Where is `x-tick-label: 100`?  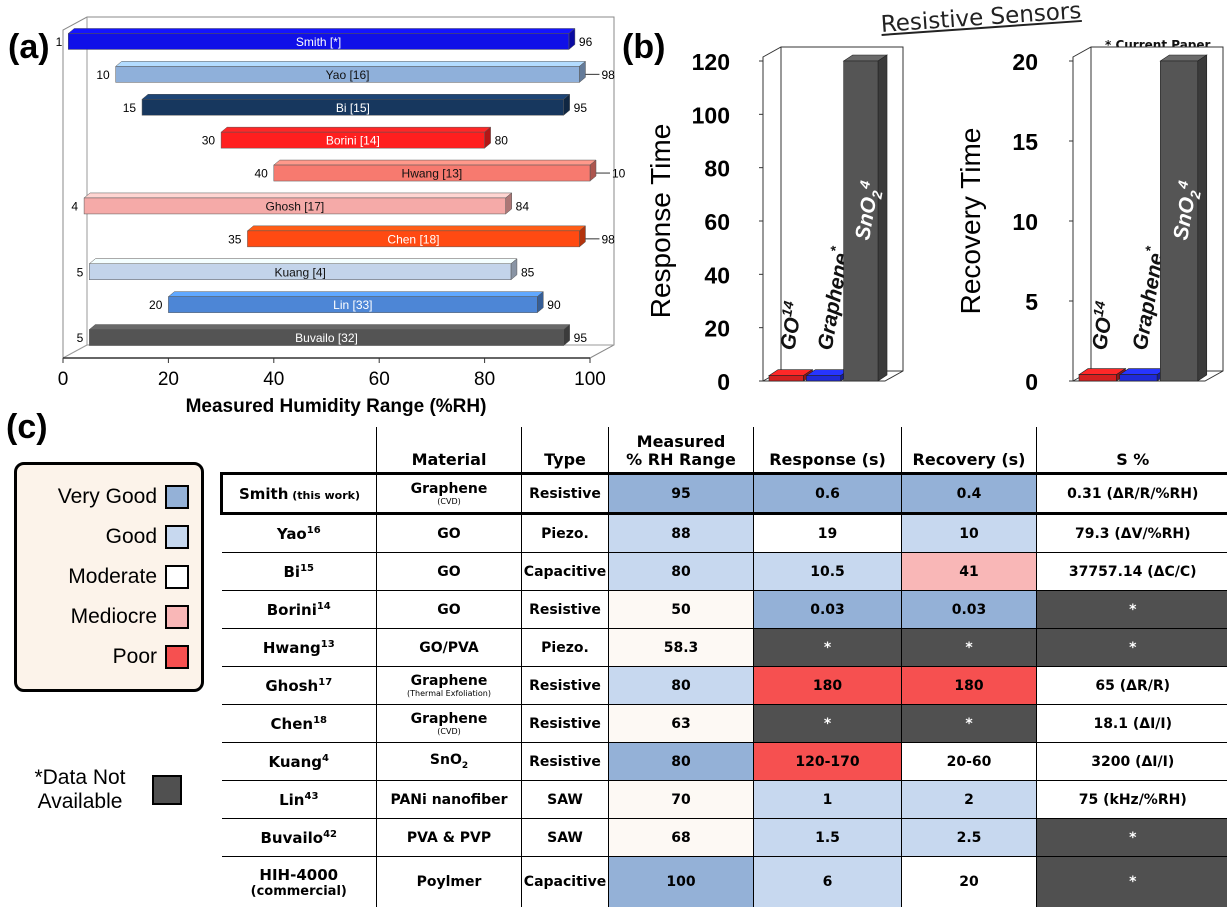 x-tick-label: 100 is located at coordinates (590, 379).